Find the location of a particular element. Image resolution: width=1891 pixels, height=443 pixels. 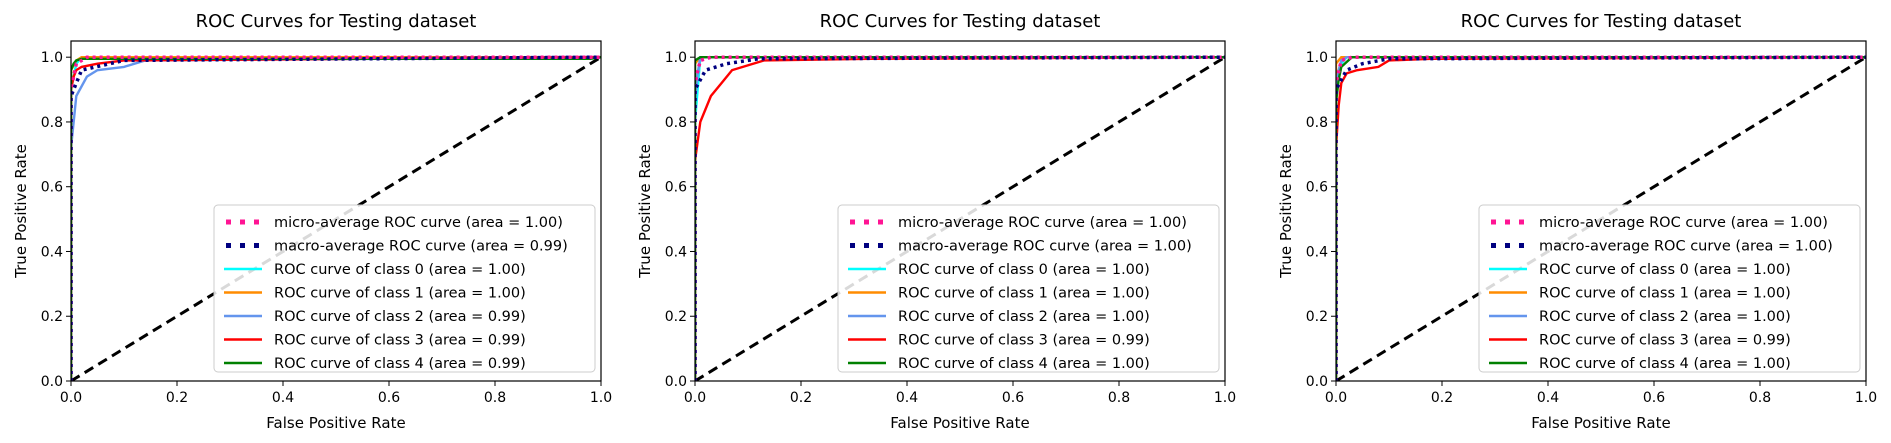

legend-entry: ROC curve of class 2 (area = 0.99) is located at coordinates (400, 317).